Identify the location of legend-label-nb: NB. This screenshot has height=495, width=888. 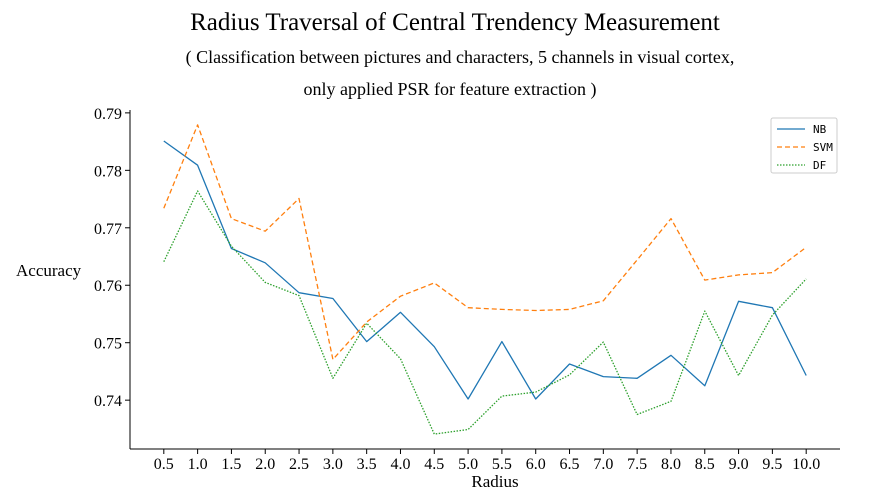
(820, 129).